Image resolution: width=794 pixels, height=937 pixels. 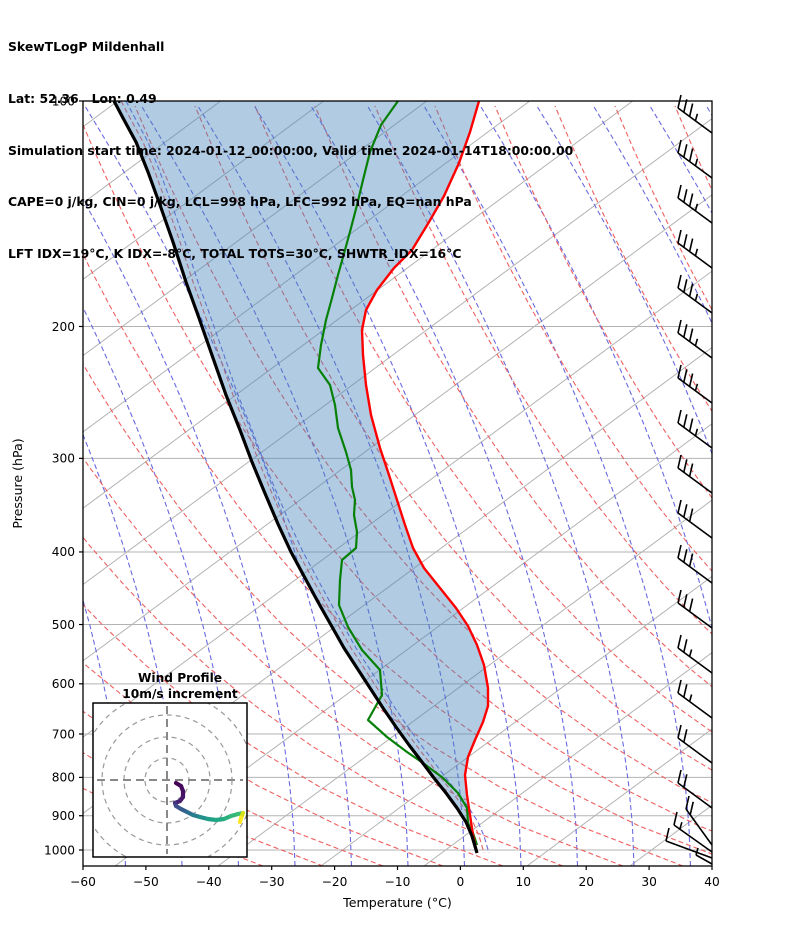 I want to click on lat-lon-line: Lat: 52.36 Lon: 0.49, so click(x=82, y=99).